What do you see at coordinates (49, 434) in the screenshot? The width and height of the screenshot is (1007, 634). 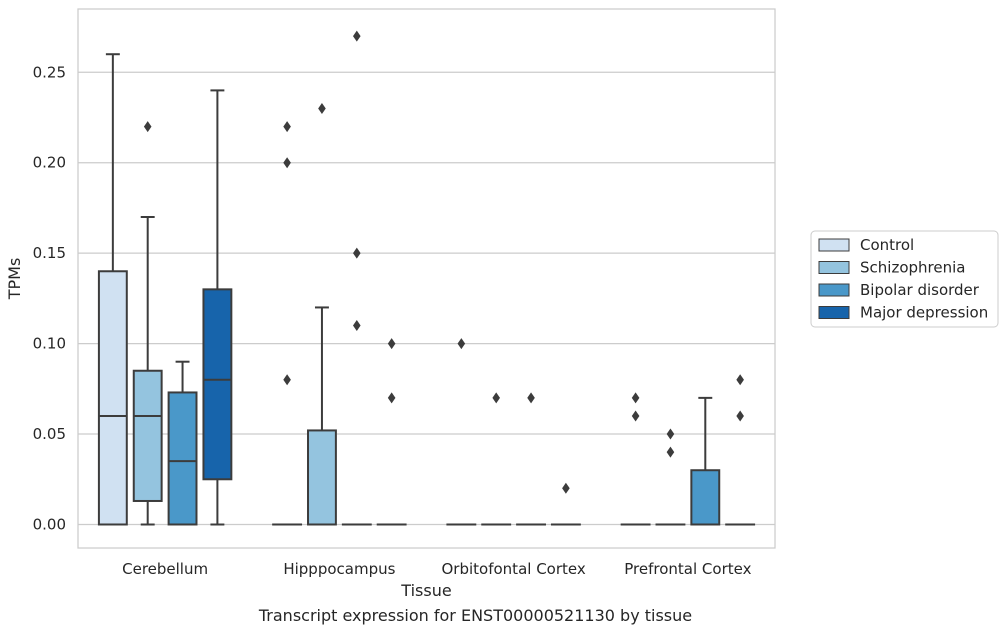 I see `y-tick-label: 0.05` at bounding box center [49, 434].